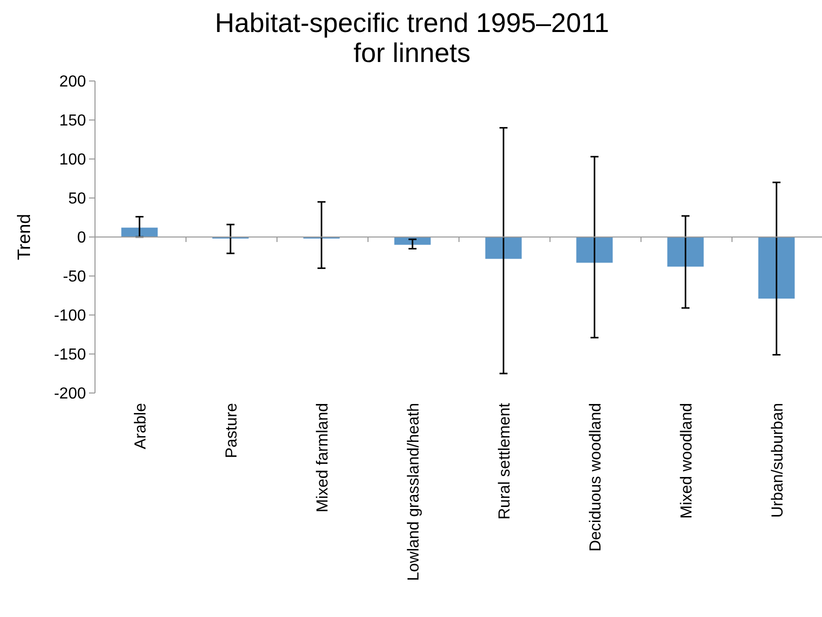 Image resolution: width=822 pixels, height=617 pixels. What do you see at coordinates (323, 457) in the screenshot?
I see `x-tick-label: Mixed farmland` at bounding box center [323, 457].